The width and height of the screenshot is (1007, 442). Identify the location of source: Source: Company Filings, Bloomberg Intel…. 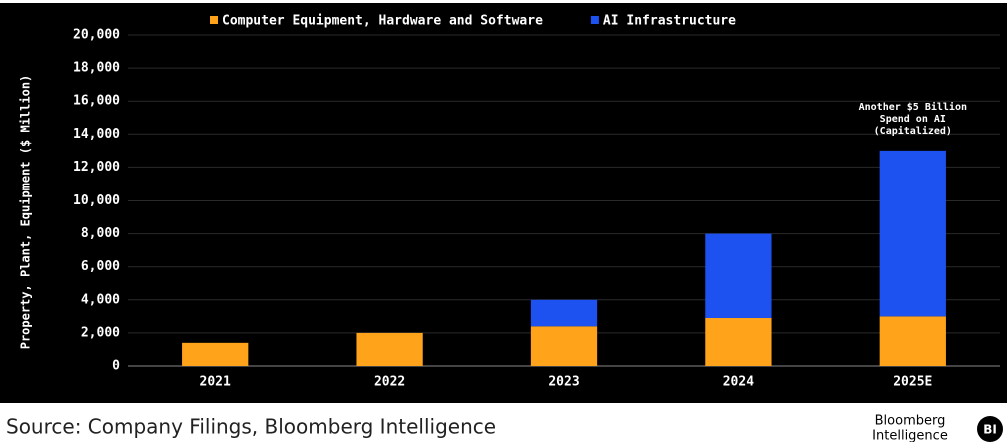
(251, 427).